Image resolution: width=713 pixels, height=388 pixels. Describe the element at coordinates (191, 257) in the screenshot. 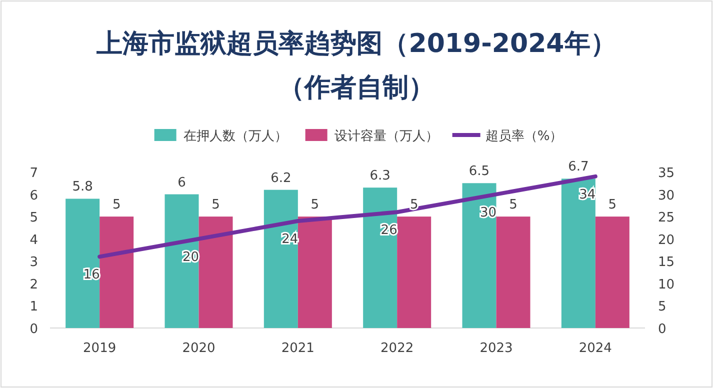

I see `data-label: 20` at that location.